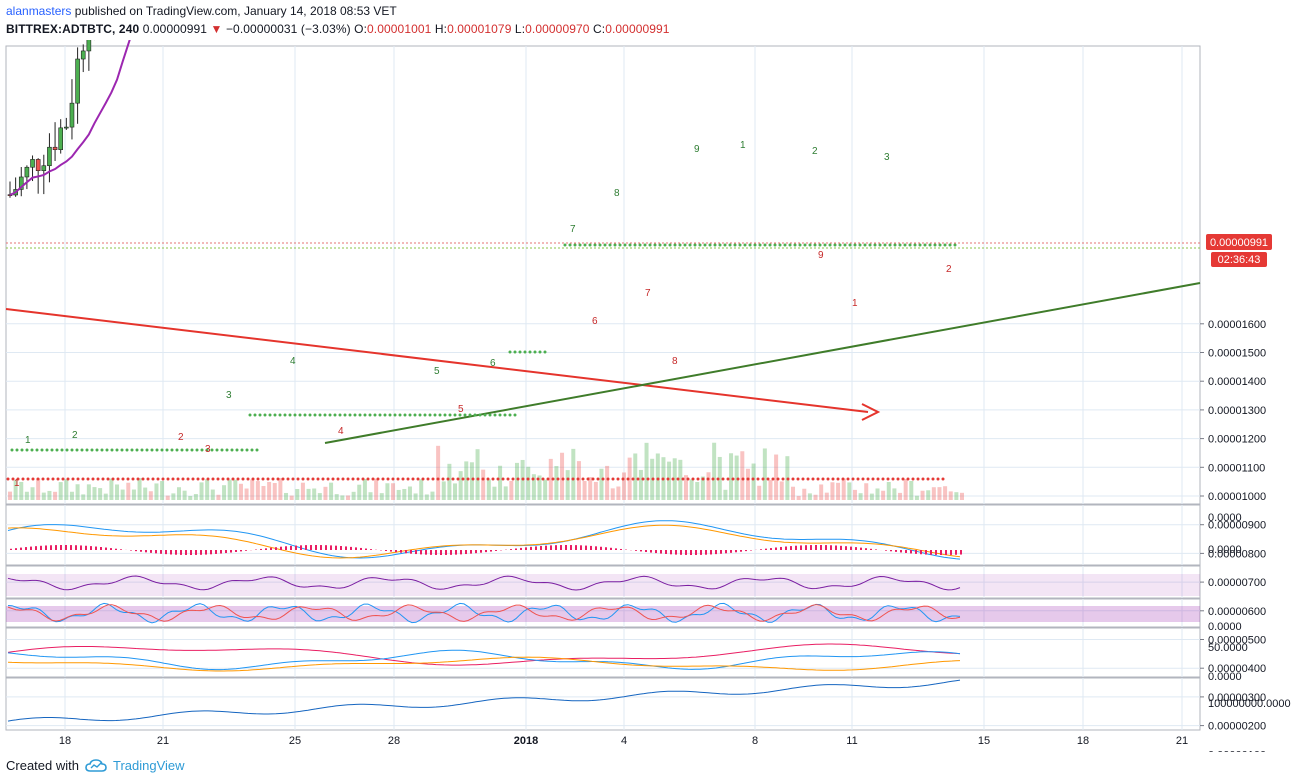 The image size is (1300, 784). I want to click on symbol-label: BITTREX:ADTBTC, 240, so click(73, 29).